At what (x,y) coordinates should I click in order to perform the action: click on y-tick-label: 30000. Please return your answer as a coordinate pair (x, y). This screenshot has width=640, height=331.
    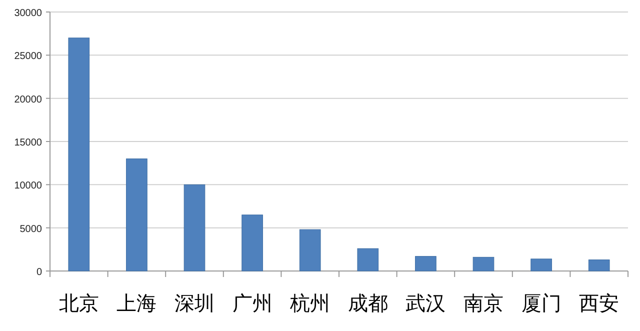
    Looking at the image, I should click on (28, 13).